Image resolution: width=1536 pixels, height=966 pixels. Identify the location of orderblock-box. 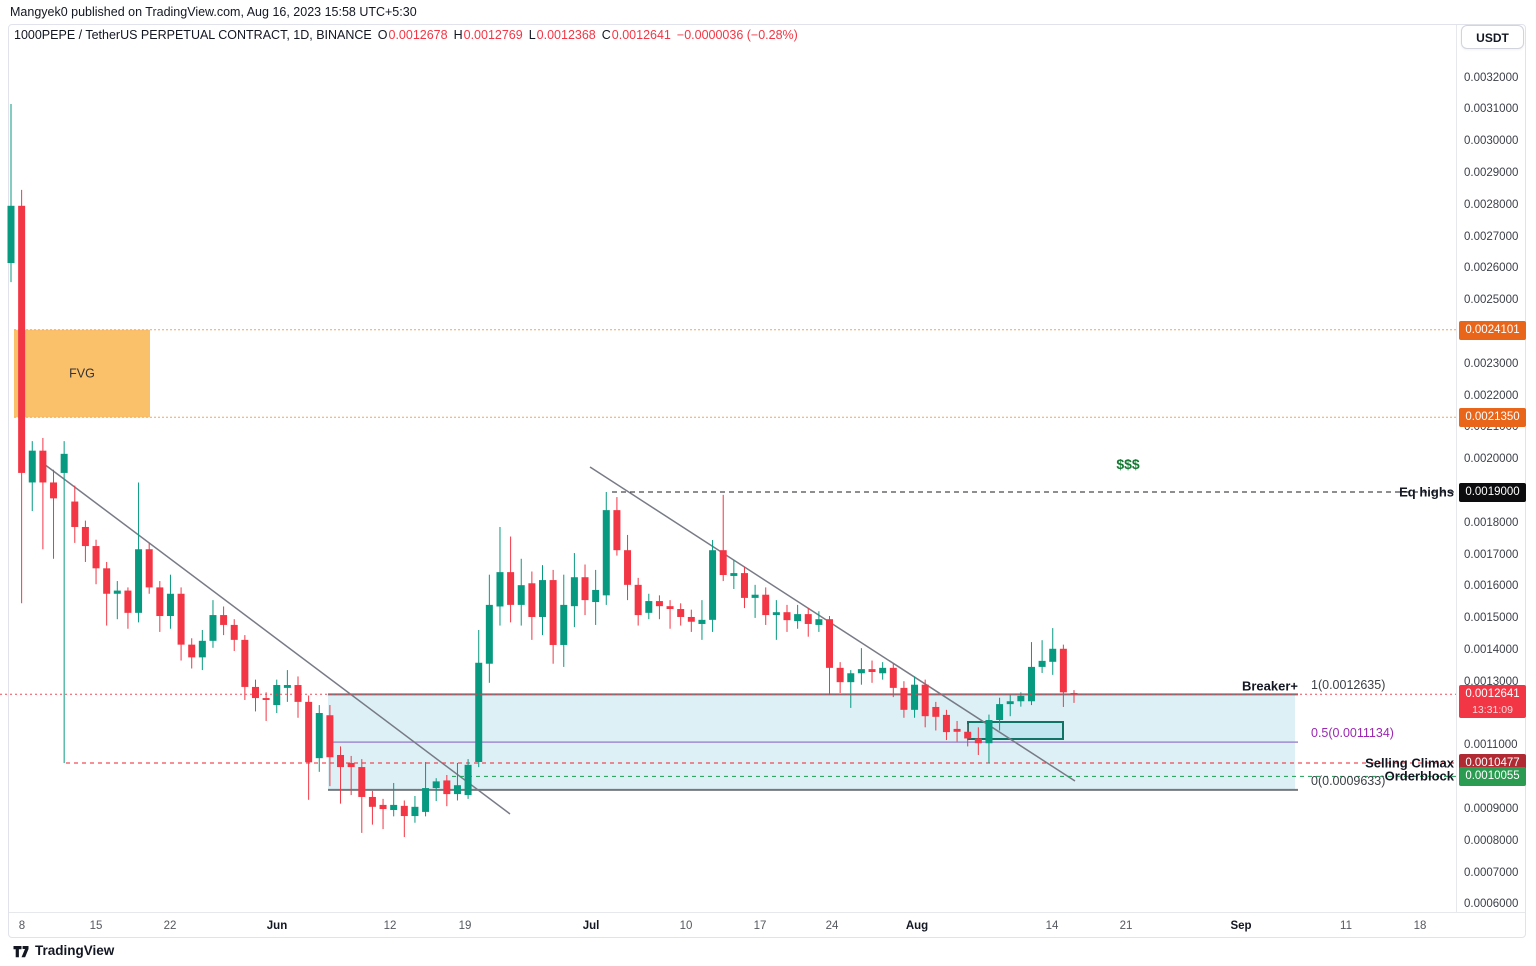
(1015, 730).